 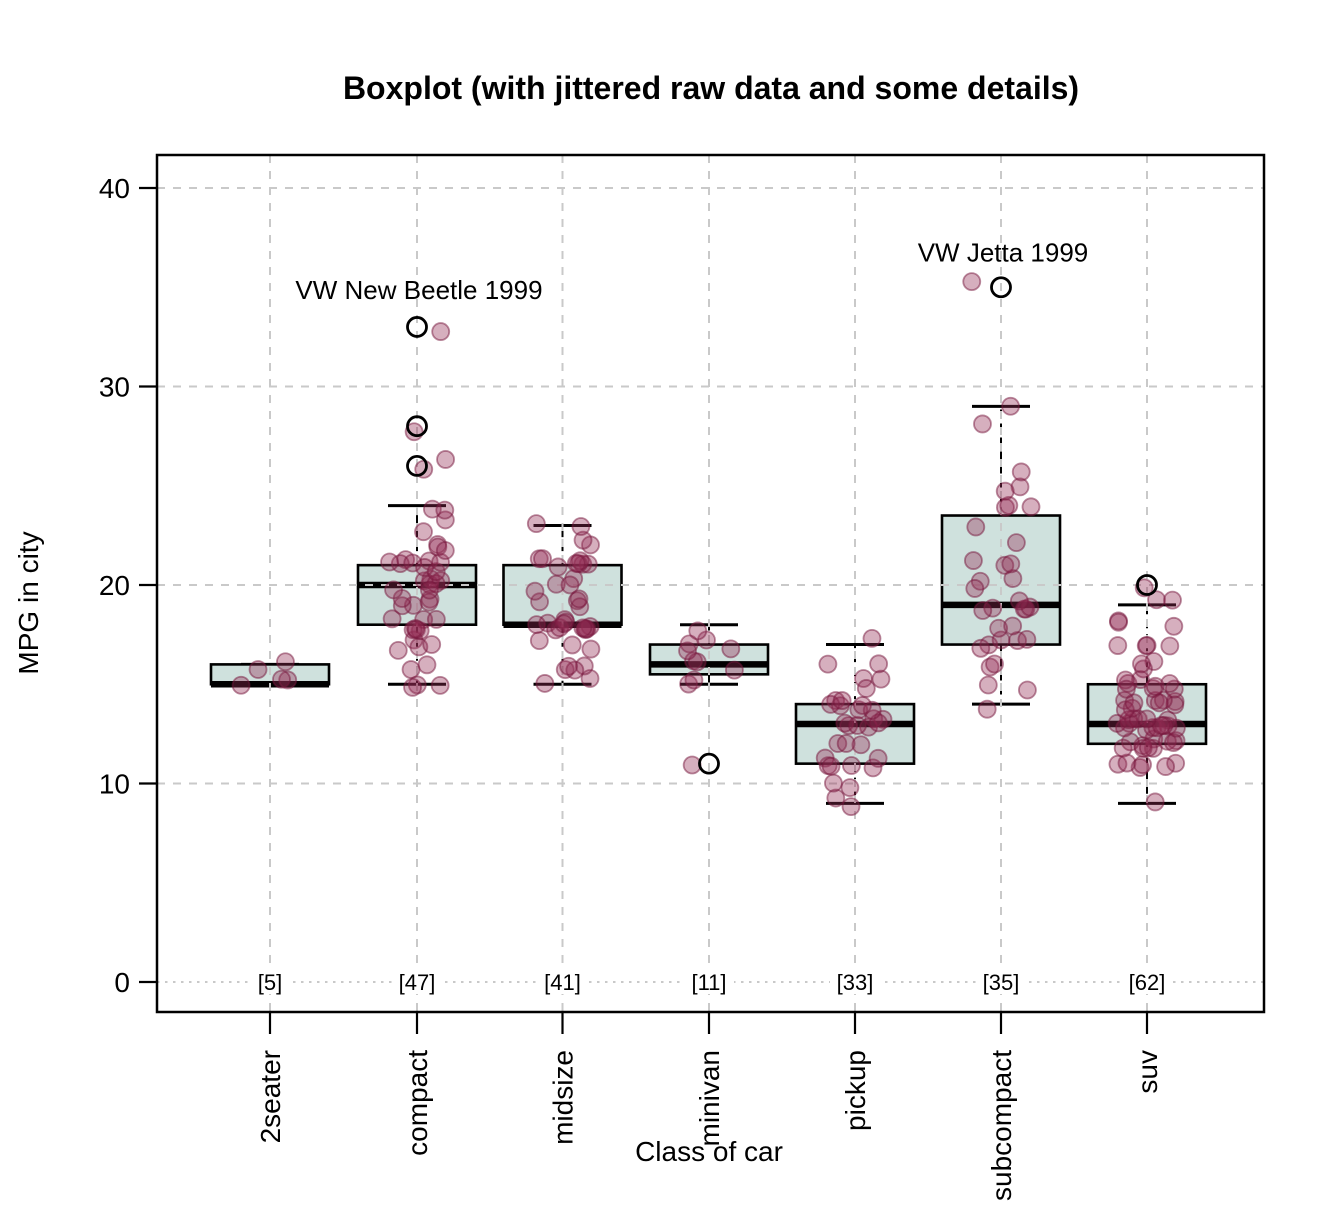 I want to click on annotation-vw-jetta-1999: VW Jetta 1999, so click(x=1003, y=252).